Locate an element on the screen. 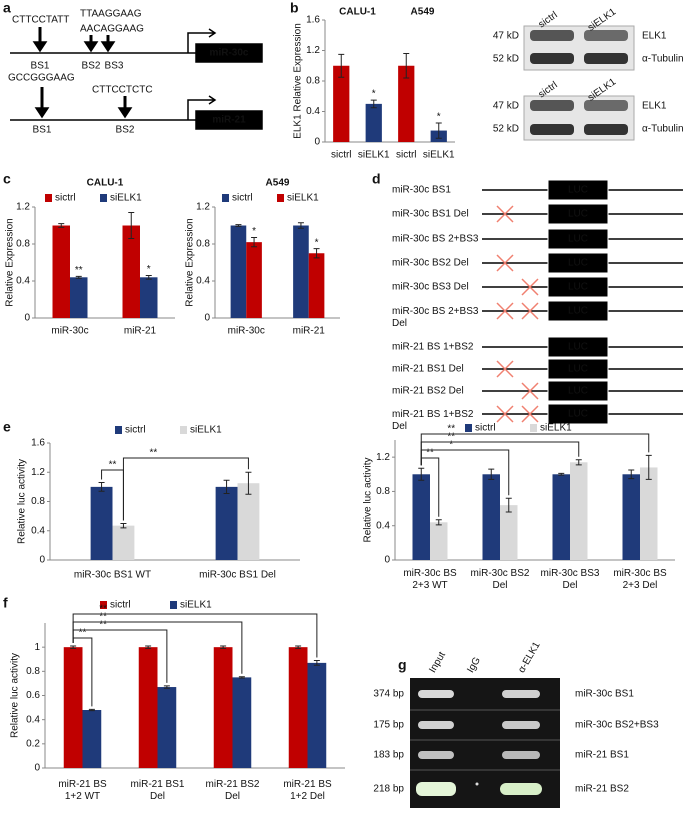 The image size is (685, 828). gene-label: miR-30c is located at coordinates (229, 53).